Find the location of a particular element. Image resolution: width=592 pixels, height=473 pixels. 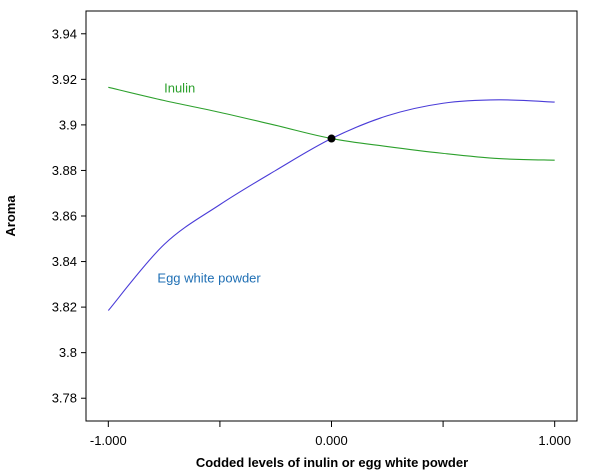

series-label: Egg white powder is located at coordinates (209, 277).